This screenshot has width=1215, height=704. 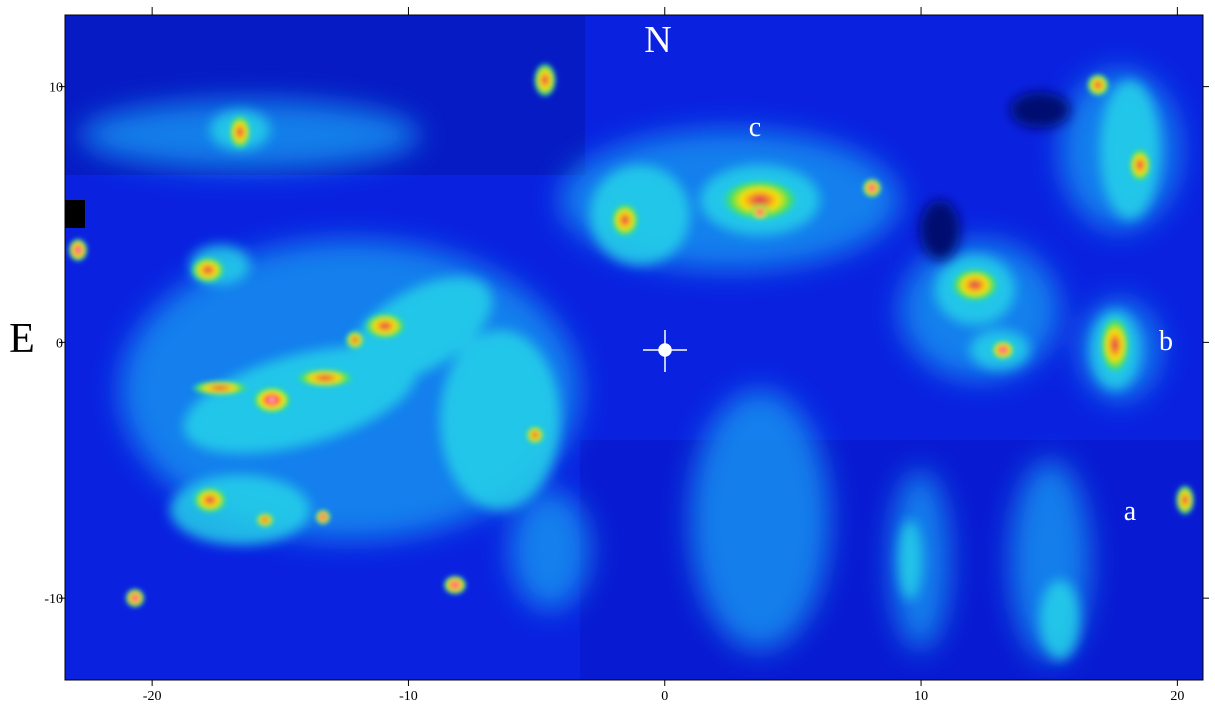 What do you see at coordinates (1166, 341) in the screenshot?
I see `region-label: b` at bounding box center [1166, 341].